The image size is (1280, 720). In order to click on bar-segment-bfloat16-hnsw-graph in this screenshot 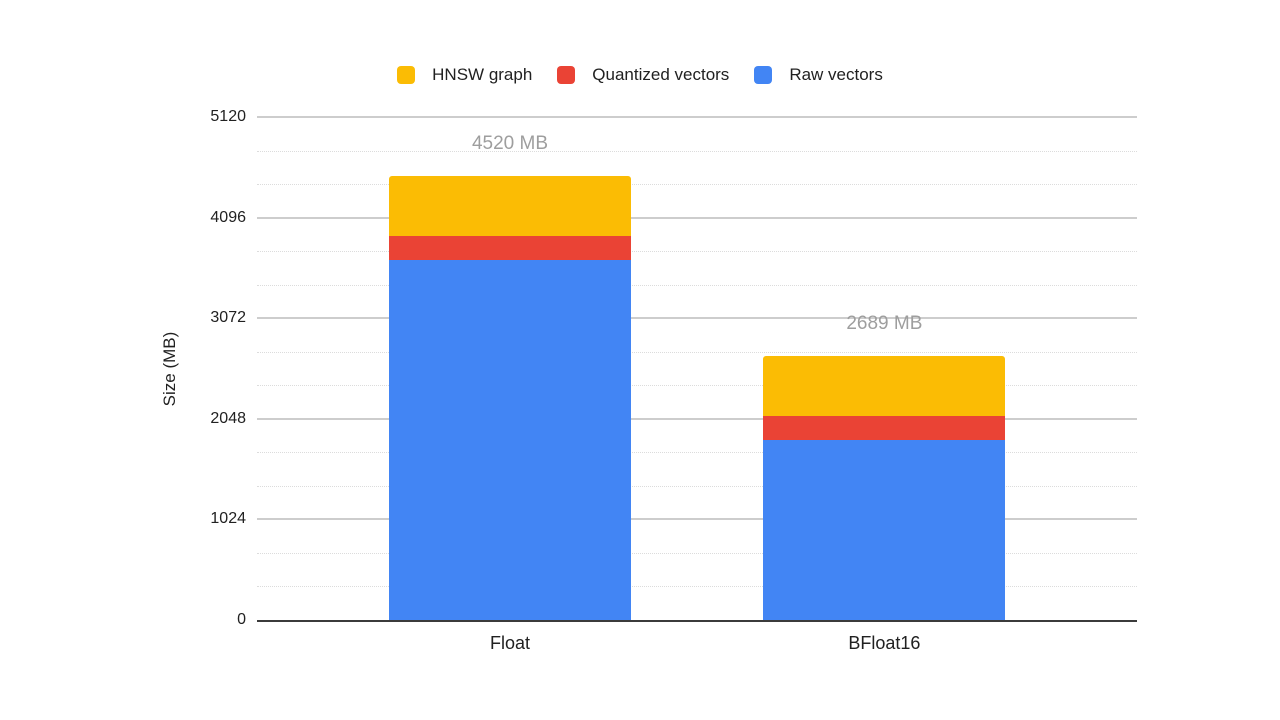, I will do `click(884, 385)`.